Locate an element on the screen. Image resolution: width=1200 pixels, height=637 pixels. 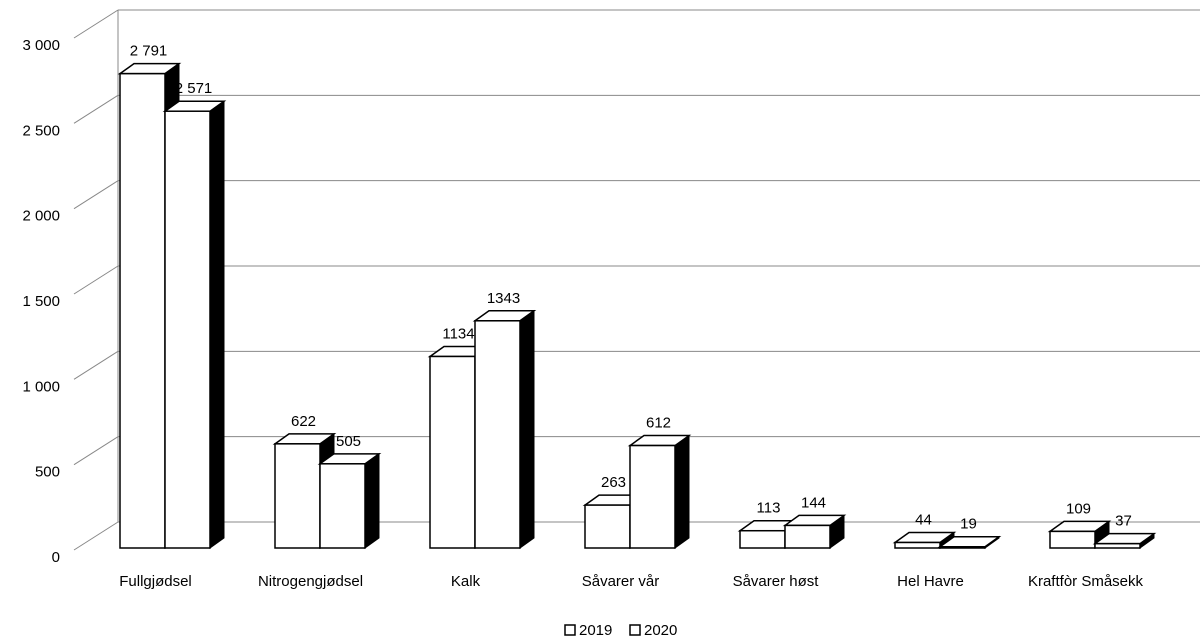
value-label: 263 is located at coordinates (613, 482).